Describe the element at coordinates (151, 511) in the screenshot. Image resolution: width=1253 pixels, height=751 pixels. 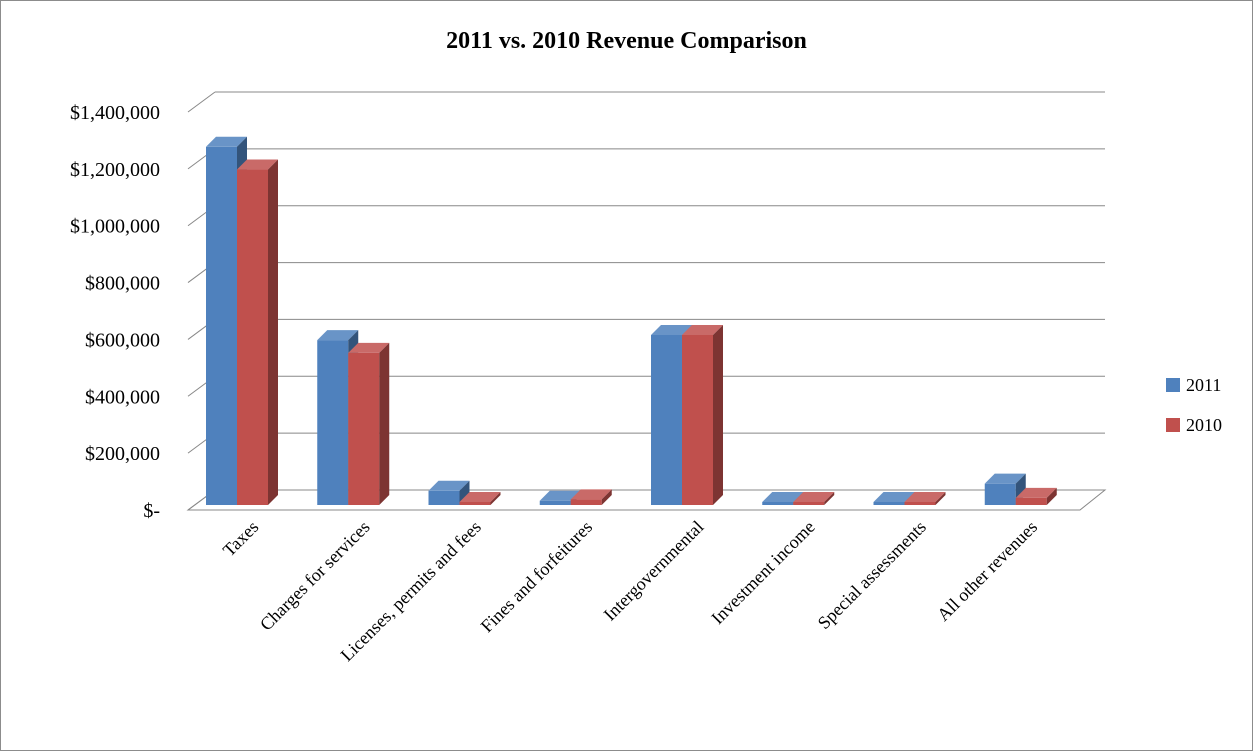
I see `y-tick-label: $-` at that location.